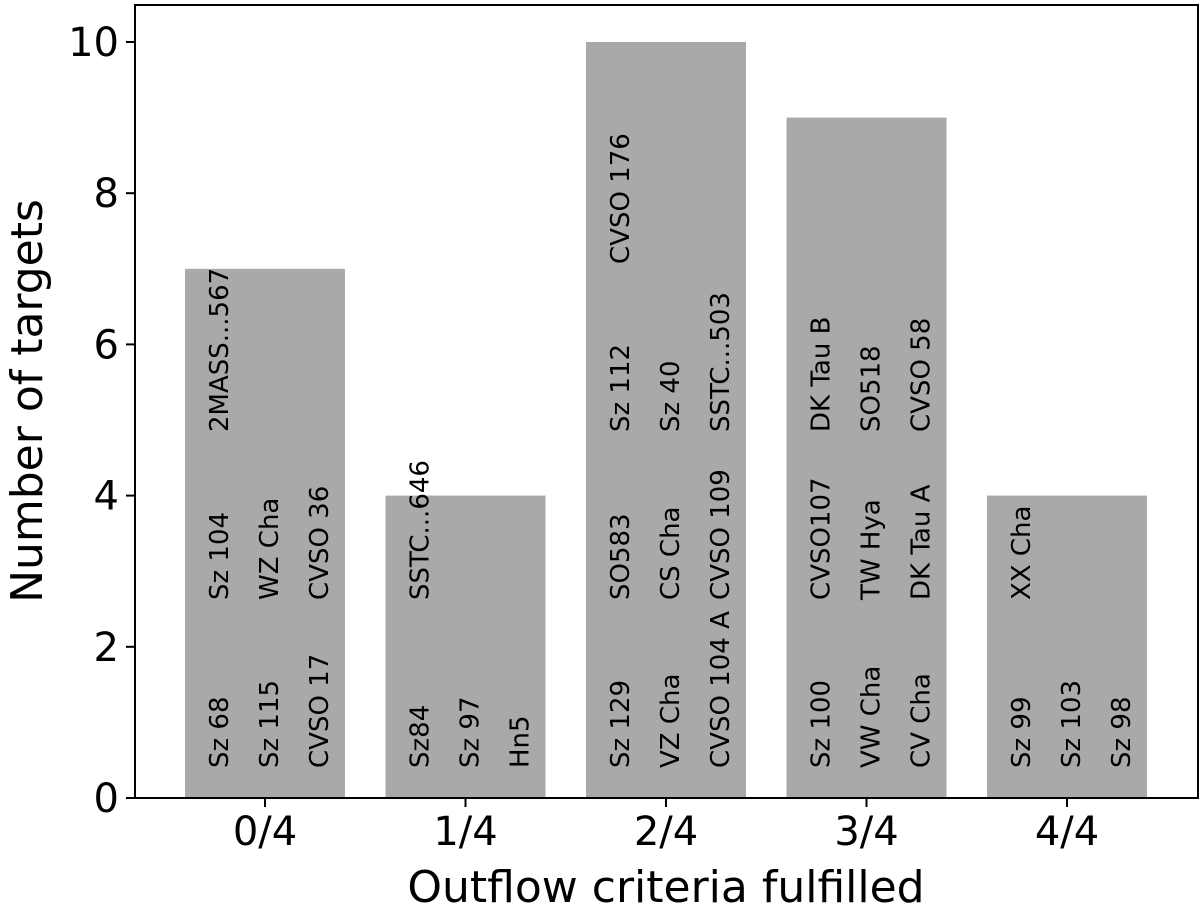 This screenshot has width=1200, height=910. Describe the element at coordinates (872, 550) in the screenshot. I see `target-name-label: TW Hya` at that location.